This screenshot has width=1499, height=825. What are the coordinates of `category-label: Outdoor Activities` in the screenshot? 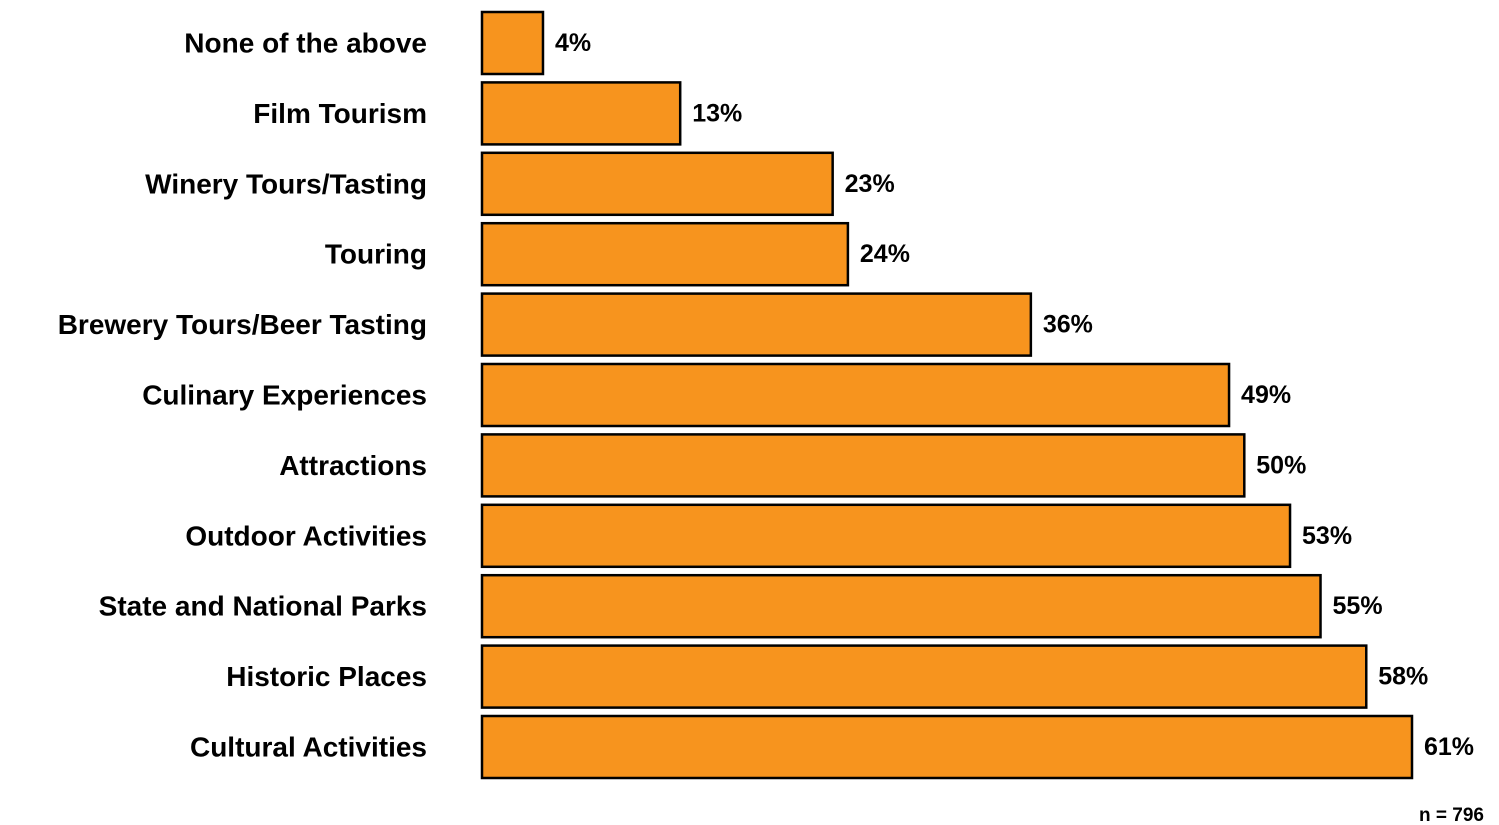 It's located at (306, 535).